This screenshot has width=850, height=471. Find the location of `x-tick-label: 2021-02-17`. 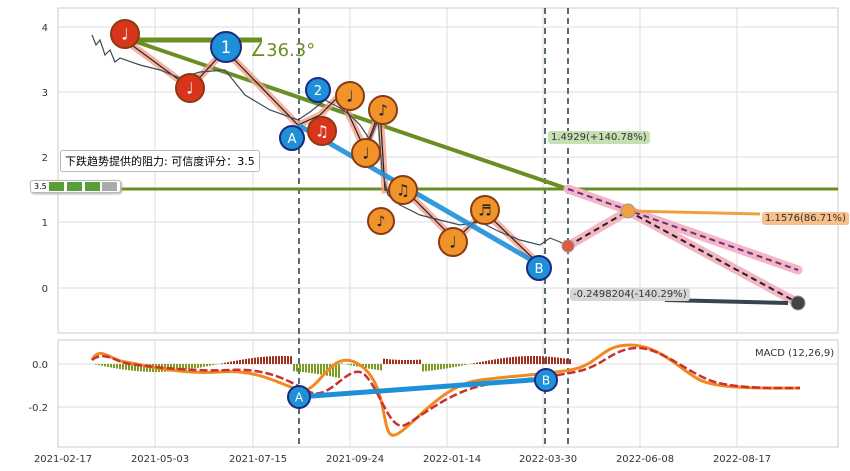

x-tick-label: 2021-02-17 is located at coordinates (63, 459).